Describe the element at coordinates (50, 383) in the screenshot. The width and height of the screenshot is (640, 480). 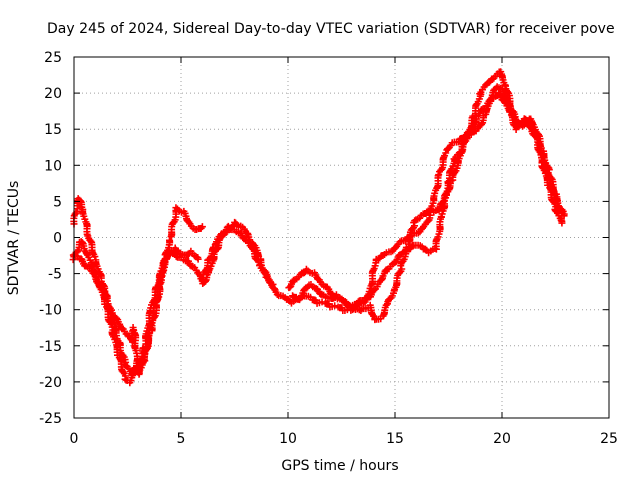
I see `y-tick-label: -20` at that location.